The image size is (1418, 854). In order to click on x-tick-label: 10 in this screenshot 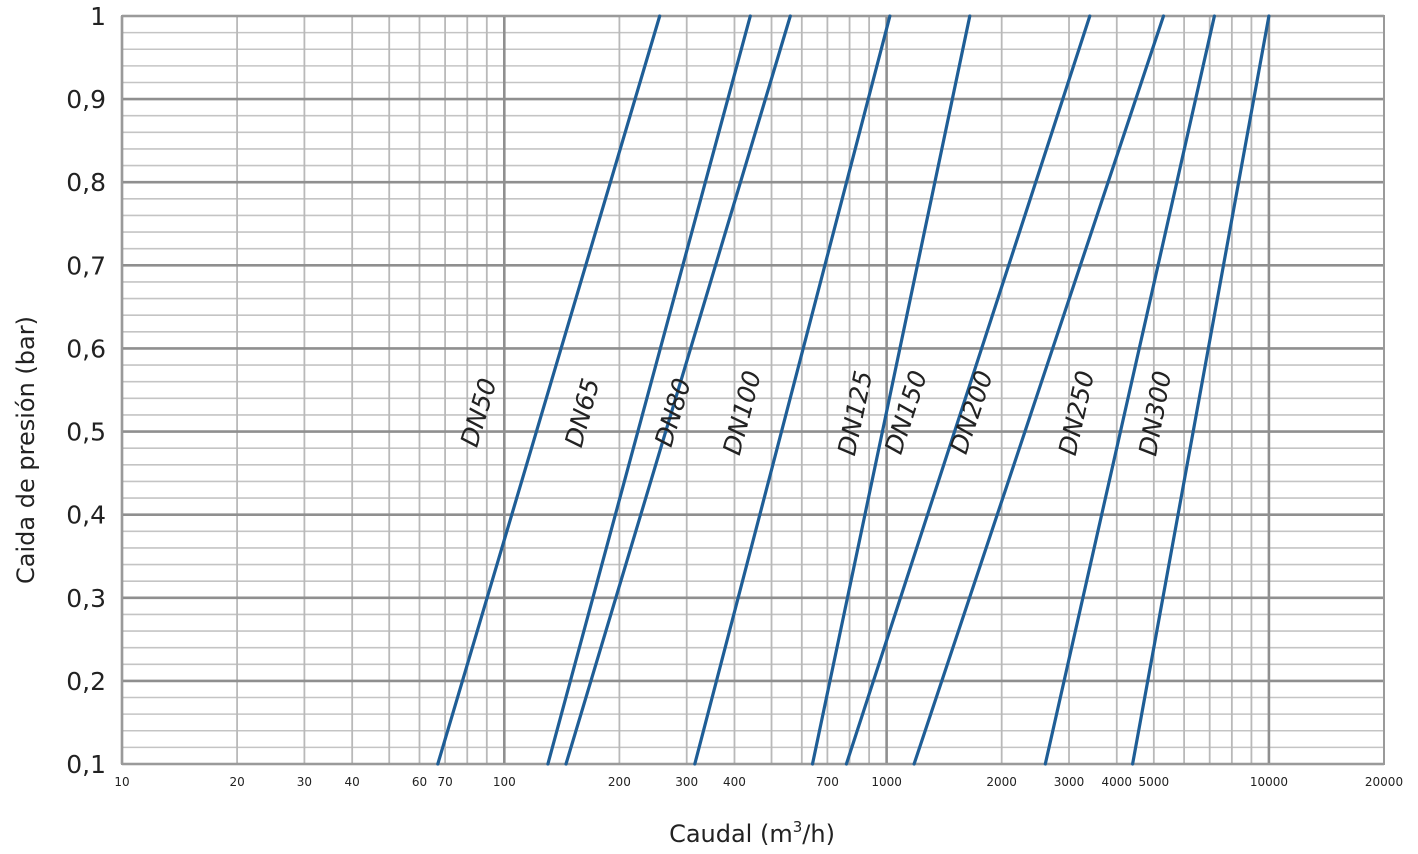, I will do `click(121, 782)`.